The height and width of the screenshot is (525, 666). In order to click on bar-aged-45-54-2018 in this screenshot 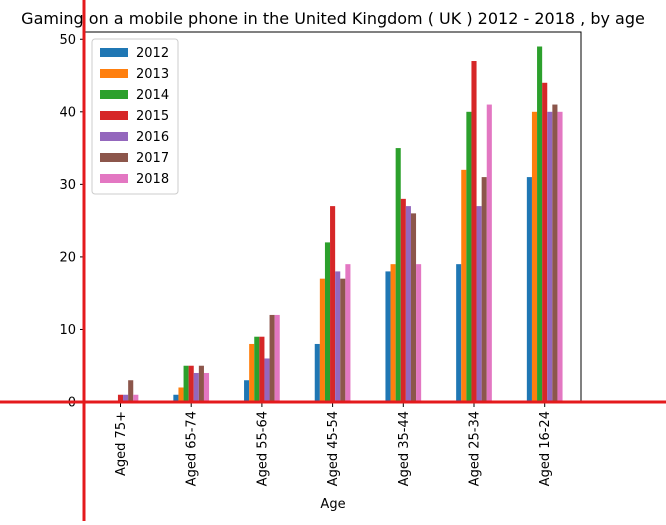, I will do `click(348, 333)`.